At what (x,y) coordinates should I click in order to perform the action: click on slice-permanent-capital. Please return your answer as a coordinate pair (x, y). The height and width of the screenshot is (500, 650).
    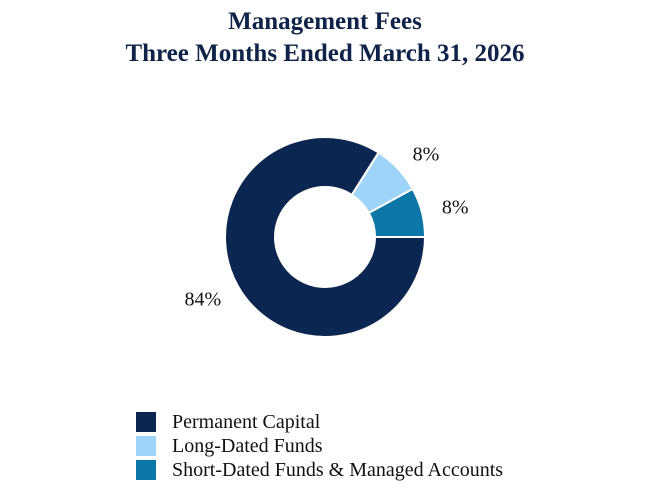
    Looking at the image, I should click on (325, 237).